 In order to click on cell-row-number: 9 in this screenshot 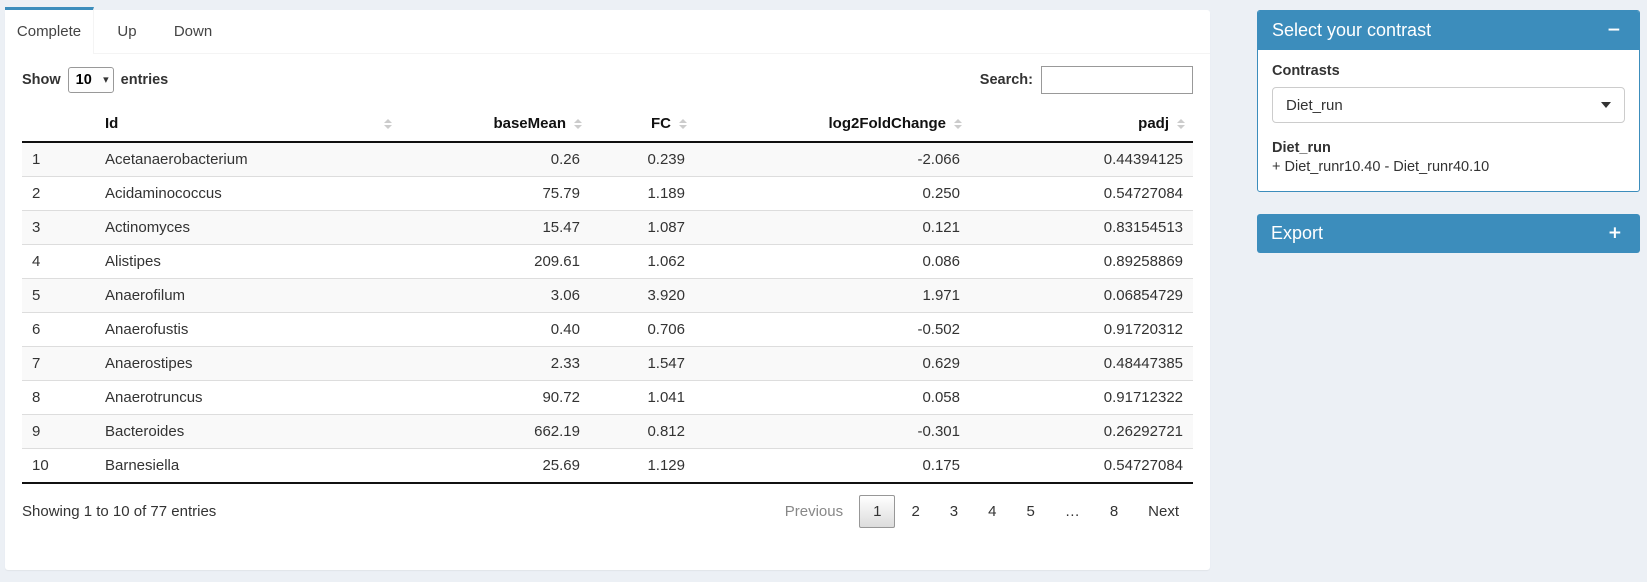, I will do `click(58, 431)`.